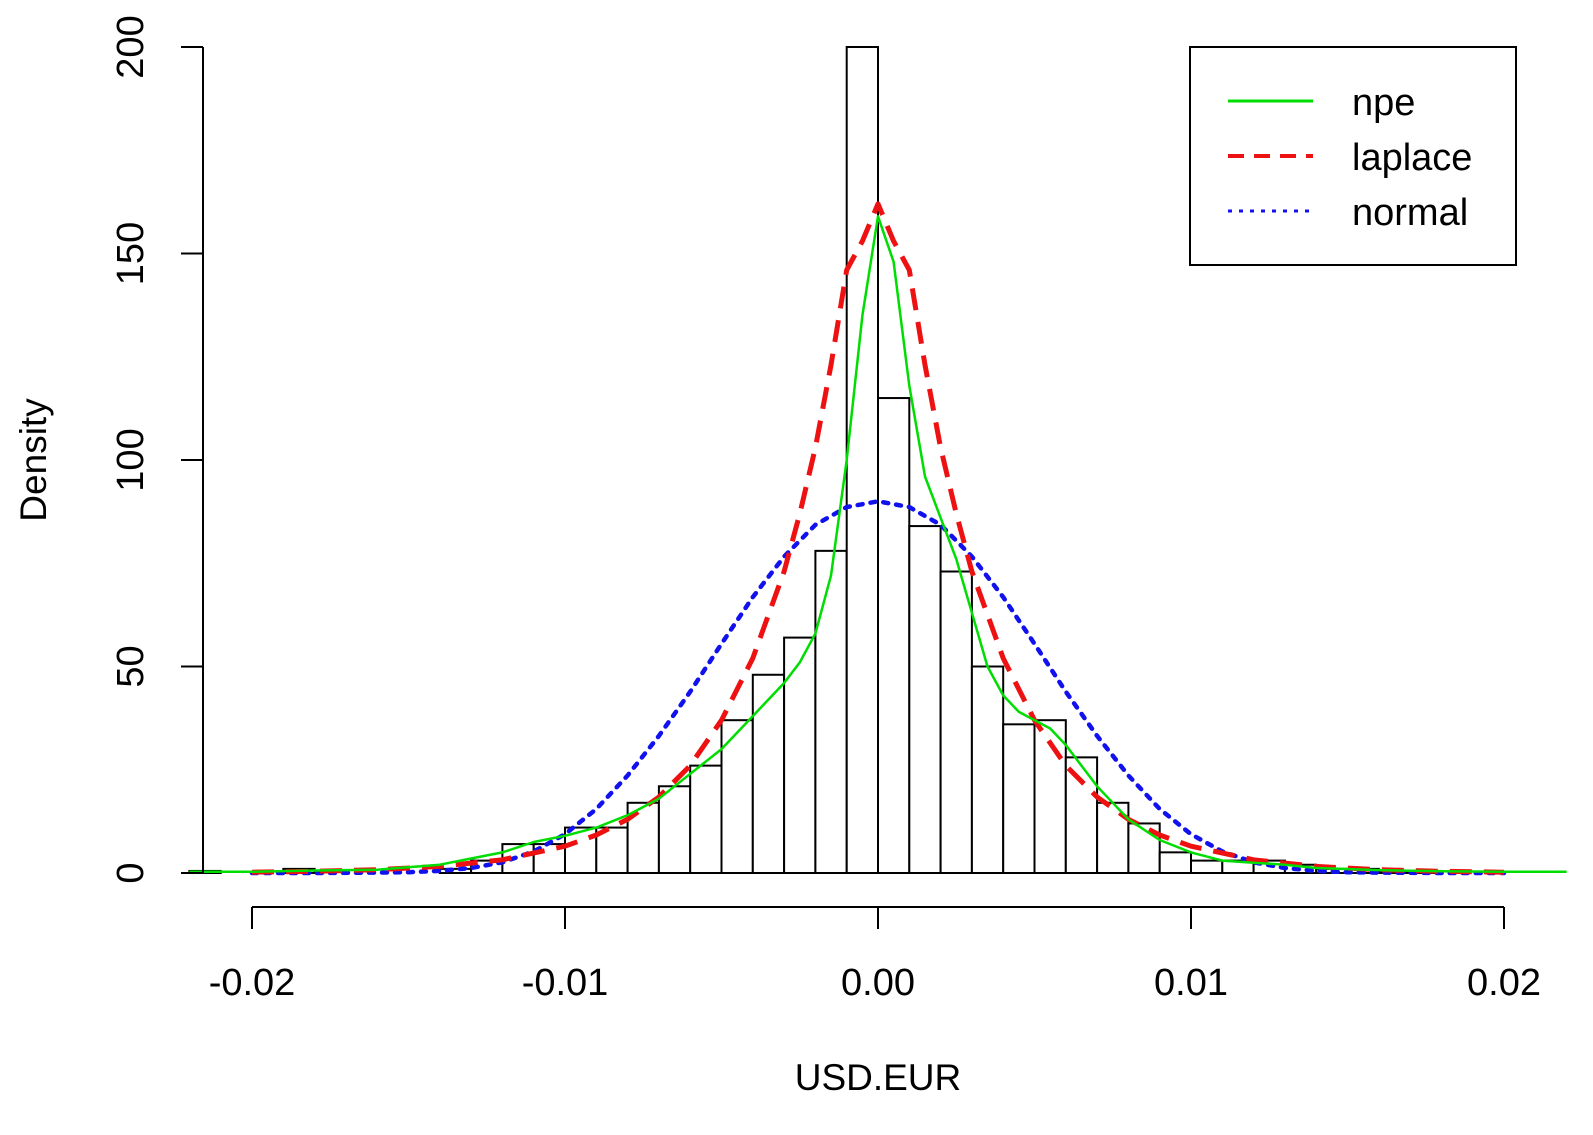 The height and width of the screenshot is (1135, 1593). What do you see at coordinates (1410, 213) in the screenshot?
I see `legend-label-normal: normal` at bounding box center [1410, 213].